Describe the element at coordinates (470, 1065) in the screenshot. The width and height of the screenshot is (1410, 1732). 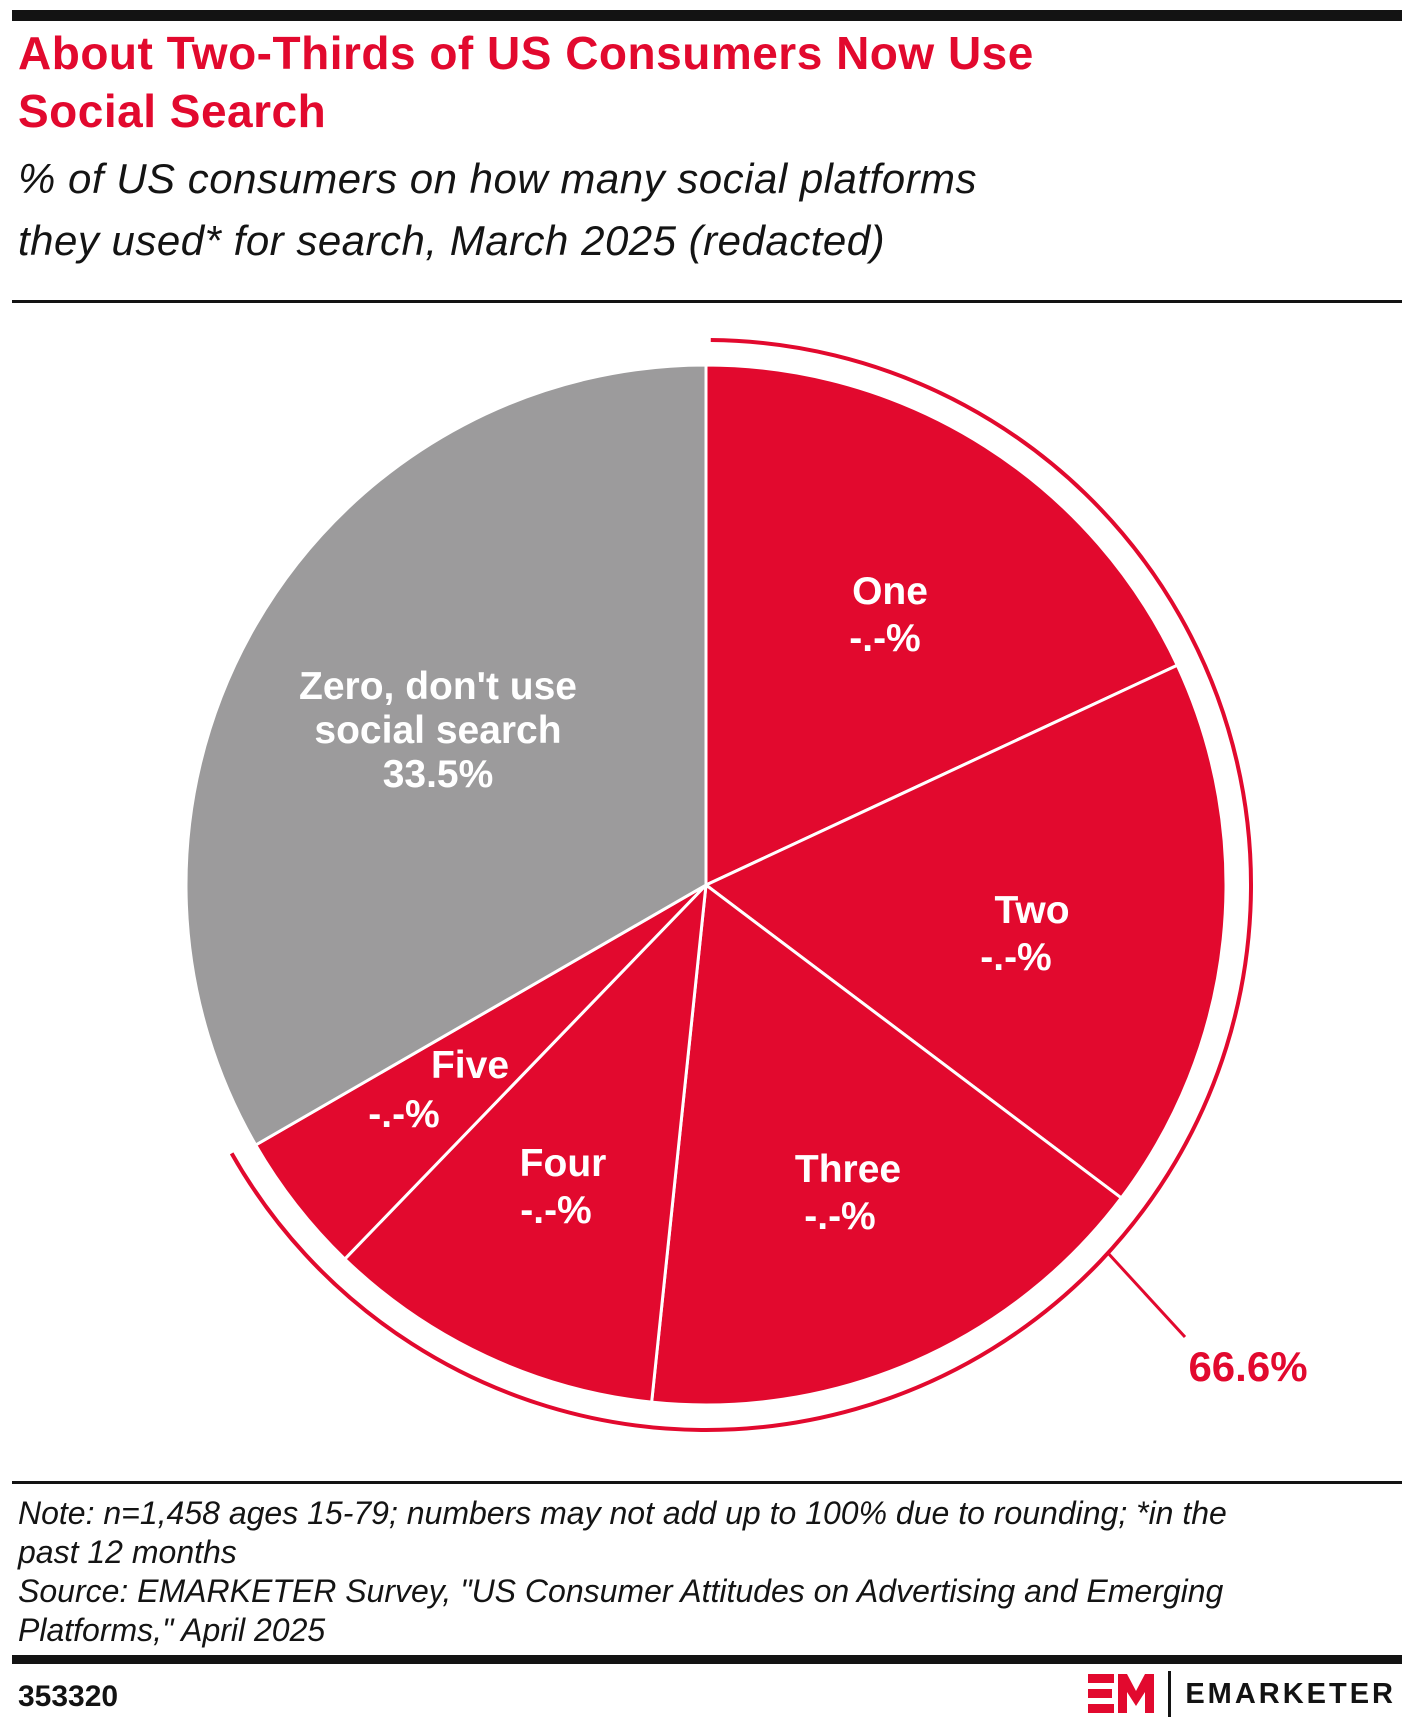
I see `pie-slice-five-label: Five` at that location.